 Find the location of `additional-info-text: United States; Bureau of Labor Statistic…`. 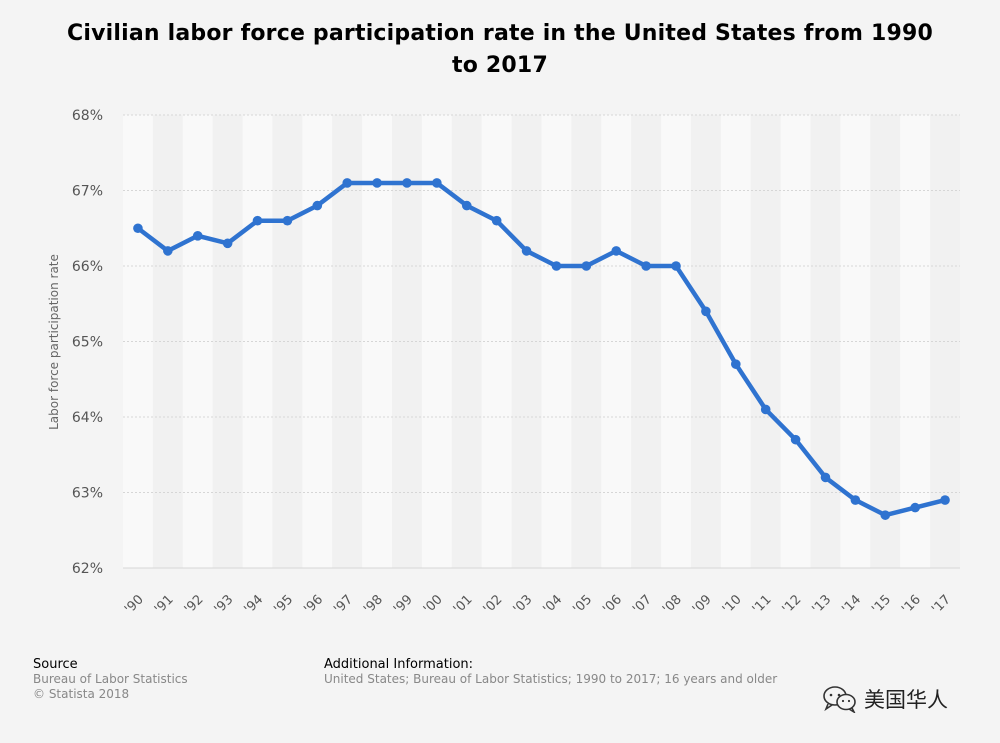

additional-info-text: United States; Bureau of Labor Statistic… is located at coordinates (551, 679).